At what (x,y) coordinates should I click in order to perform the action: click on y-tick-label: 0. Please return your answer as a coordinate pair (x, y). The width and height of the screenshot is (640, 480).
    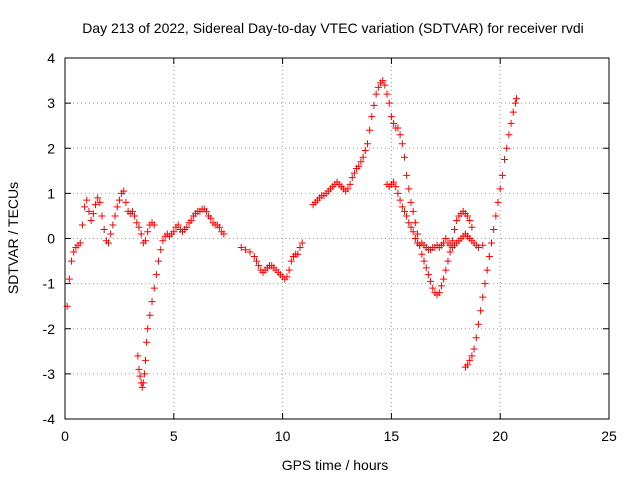
    Looking at the image, I should click on (51, 239).